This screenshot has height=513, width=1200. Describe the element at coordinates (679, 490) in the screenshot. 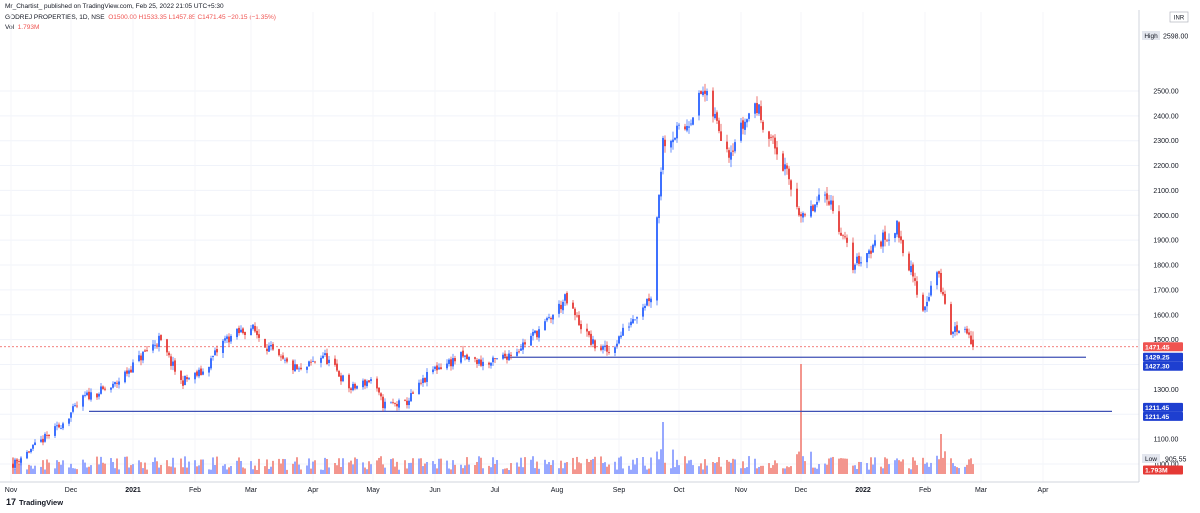

I see `x-tick-label: Oct` at that location.